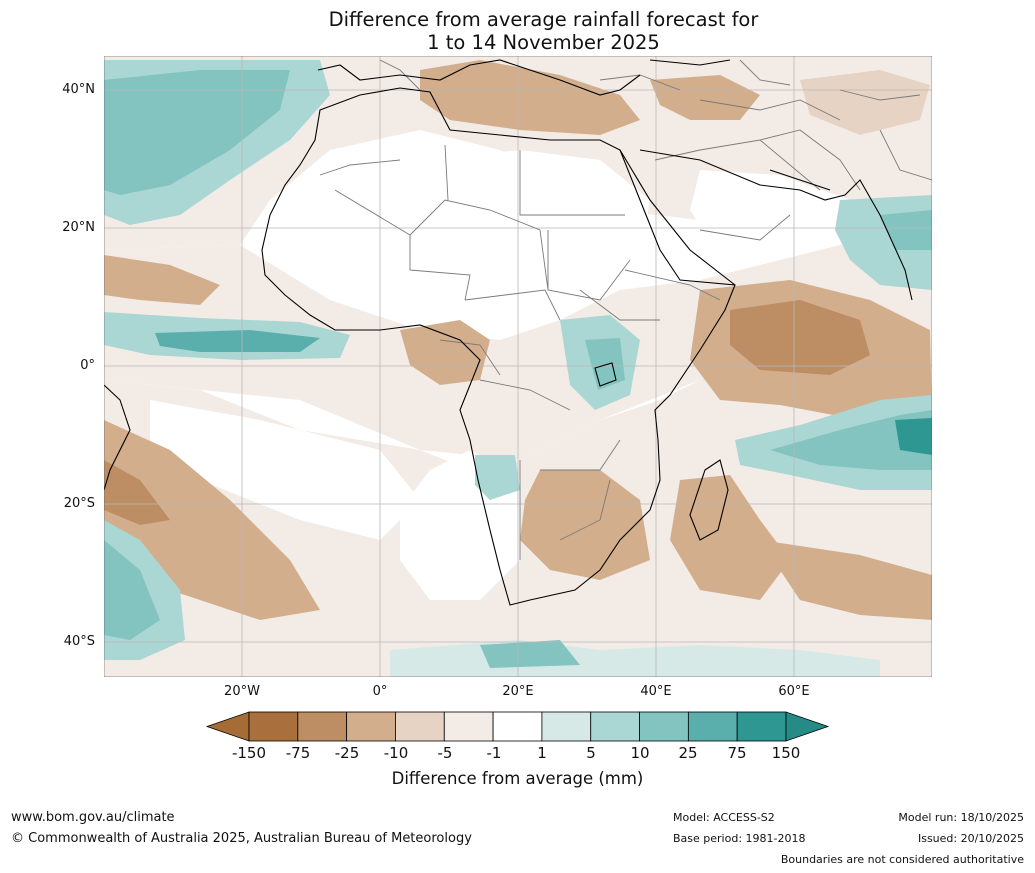 This screenshot has width=1035, height=873. What do you see at coordinates (724, 817) in the screenshot?
I see `footer-model: Model: ACCESS-S2` at bounding box center [724, 817].